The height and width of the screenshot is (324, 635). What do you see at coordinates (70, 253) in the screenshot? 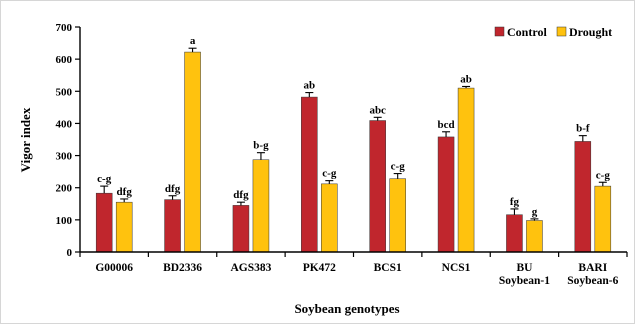
I see `y-tick-label-0: 0` at bounding box center [70, 253].